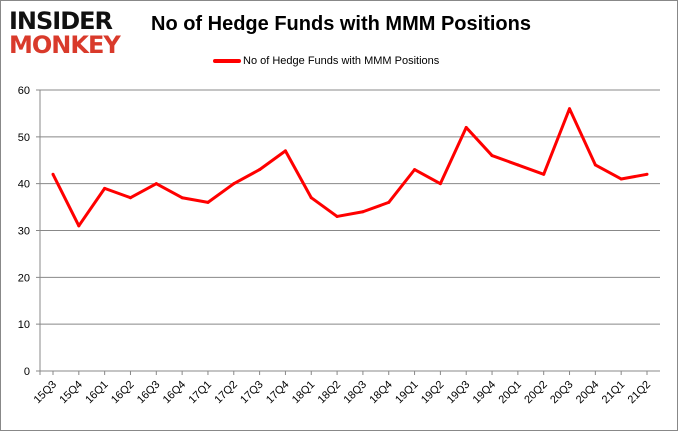  I want to click on y-tick-label: 30, so click(24, 232).